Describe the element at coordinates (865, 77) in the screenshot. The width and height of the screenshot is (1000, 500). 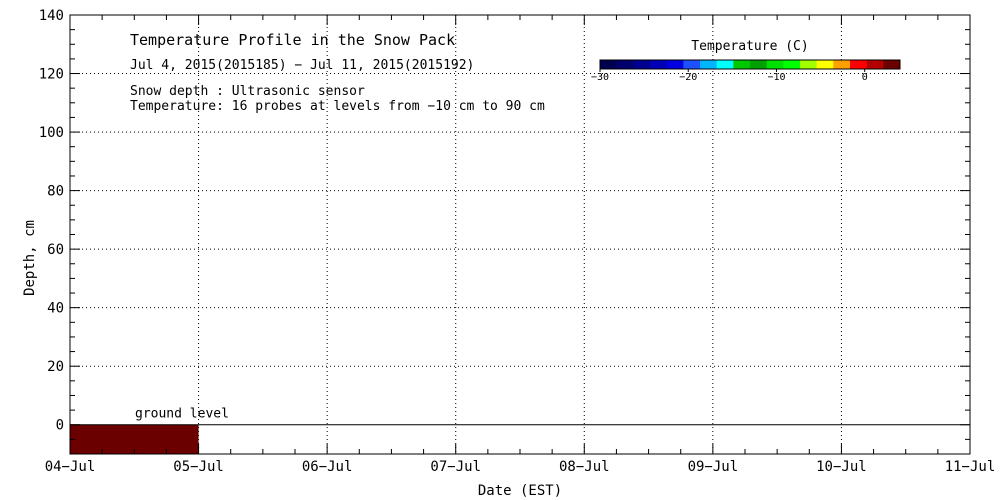
I see `colorbar-tick-label-3: 0` at that location.